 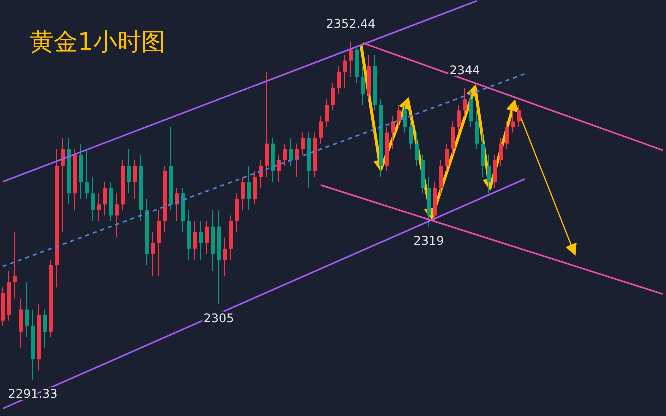 I want to click on annotation: 2352.44, so click(x=351, y=23).